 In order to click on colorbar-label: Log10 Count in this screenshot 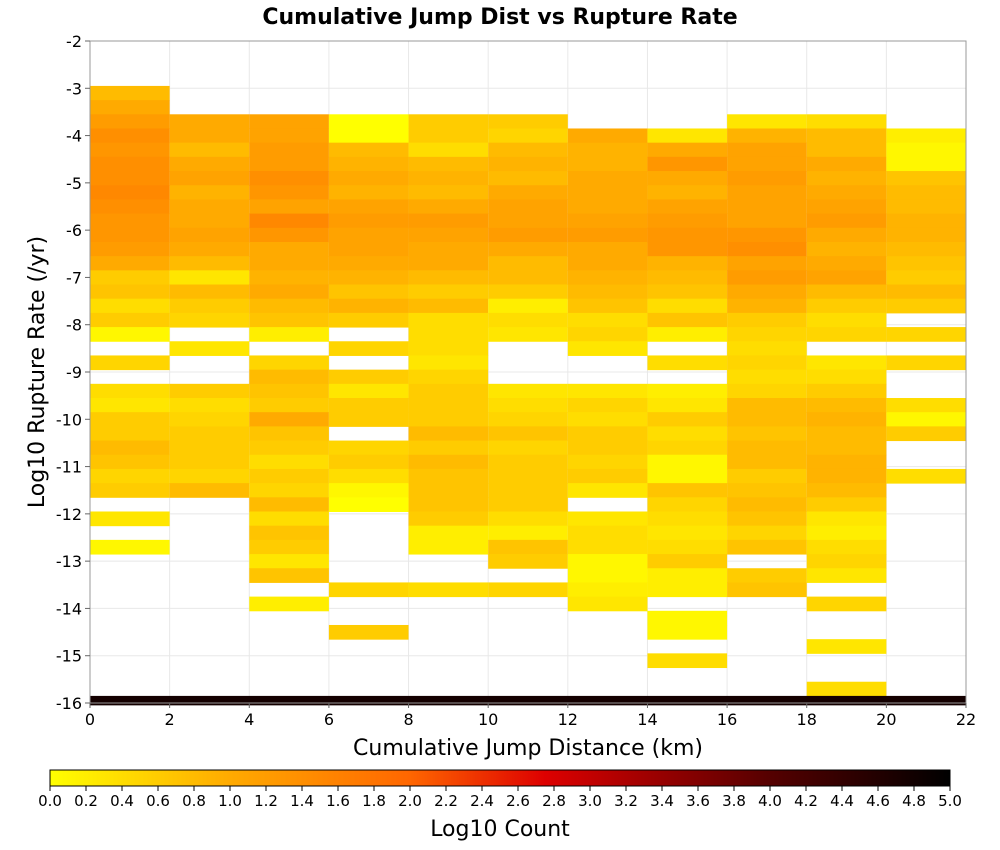, I will do `click(500, 829)`.